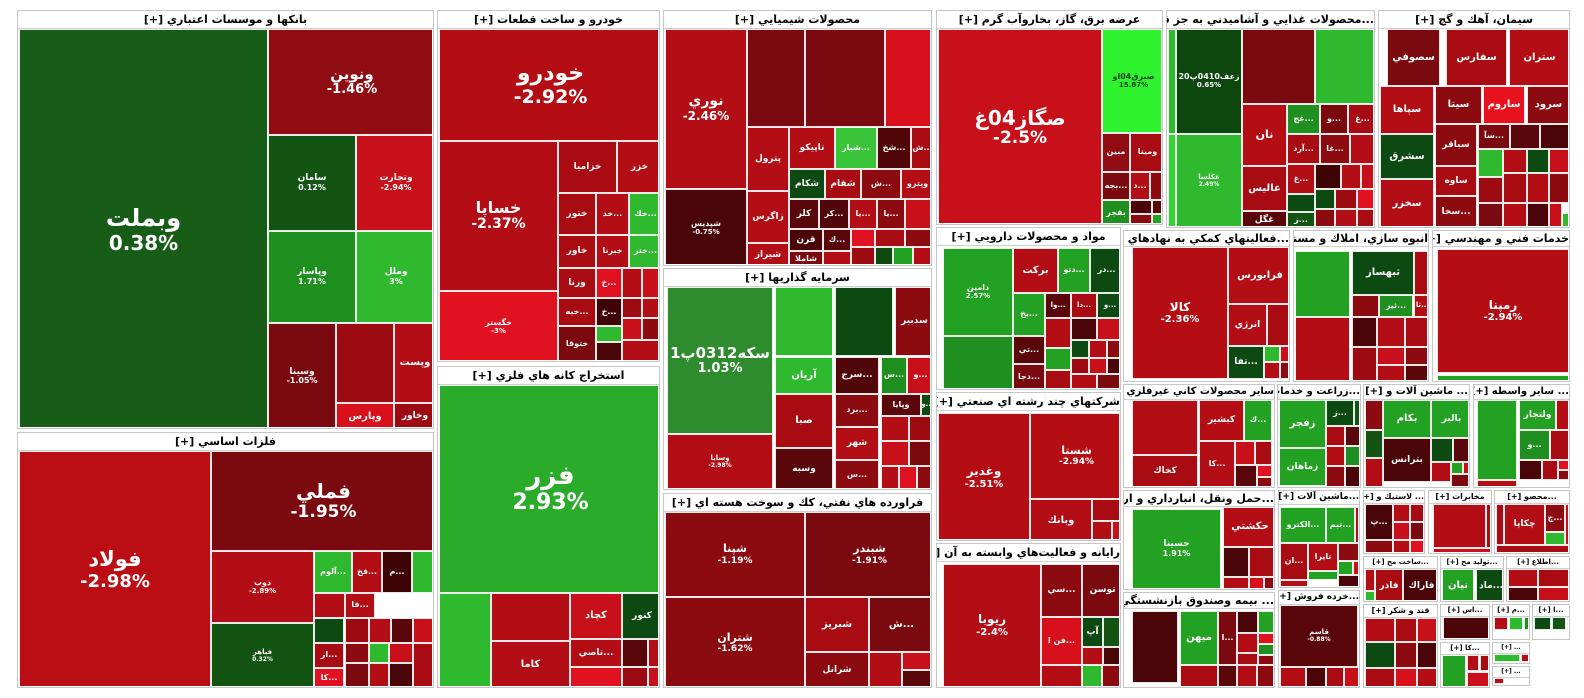  I want to click on stock-tile: شبندر -1.91%, so click(867, 554).